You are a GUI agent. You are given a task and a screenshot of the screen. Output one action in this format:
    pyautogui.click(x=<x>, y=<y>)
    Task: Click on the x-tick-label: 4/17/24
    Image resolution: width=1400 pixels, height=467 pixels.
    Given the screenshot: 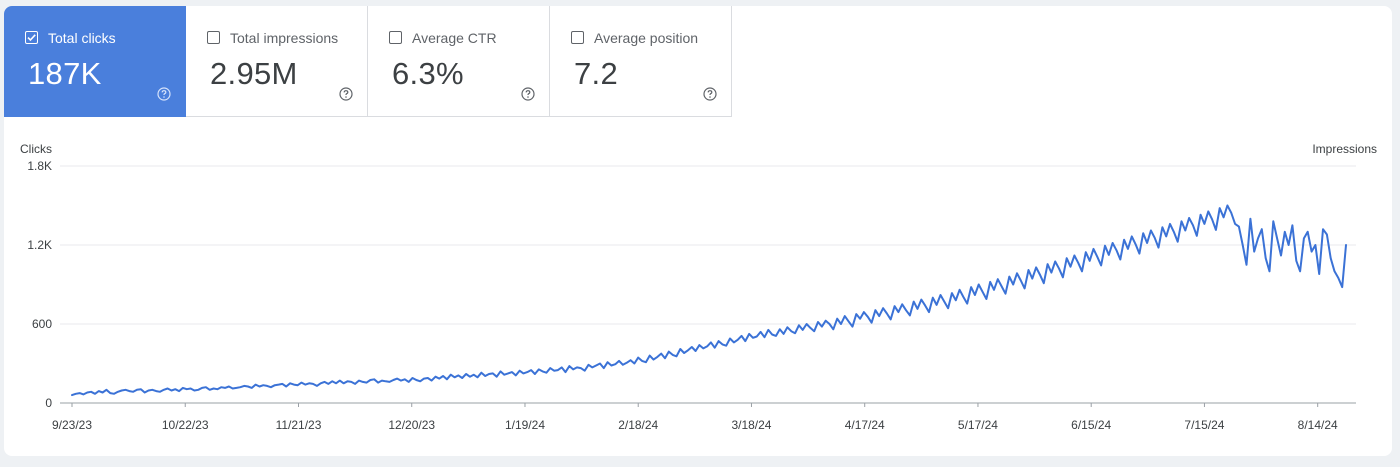 What is the action you would take?
    pyautogui.click(x=865, y=425)
    